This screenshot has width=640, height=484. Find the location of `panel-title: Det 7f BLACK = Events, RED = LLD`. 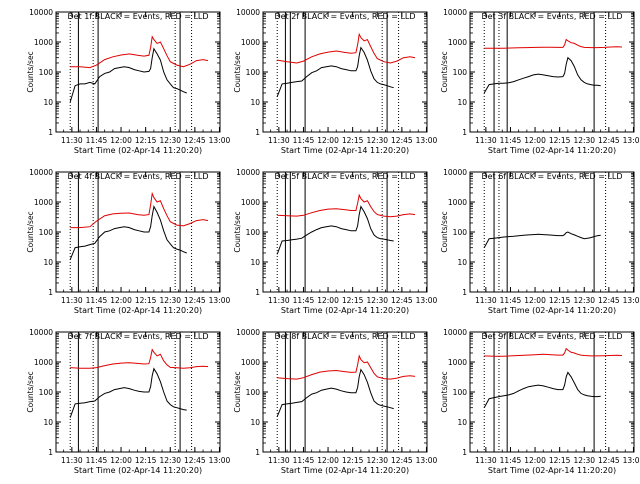

panel-title: Det 7f BLACK = Events, RED = LLD is located at coordinates (137, 336).